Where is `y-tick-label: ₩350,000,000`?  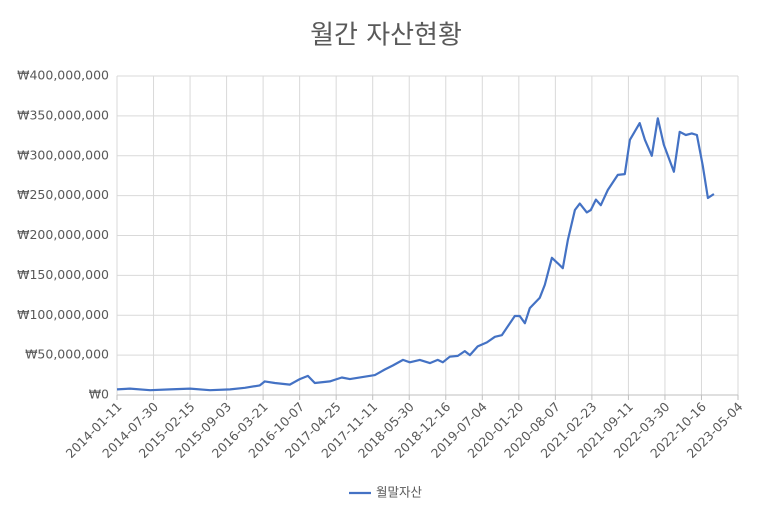 y-tick-label: ₩350,000,000 is located at coordinates (63, 114).